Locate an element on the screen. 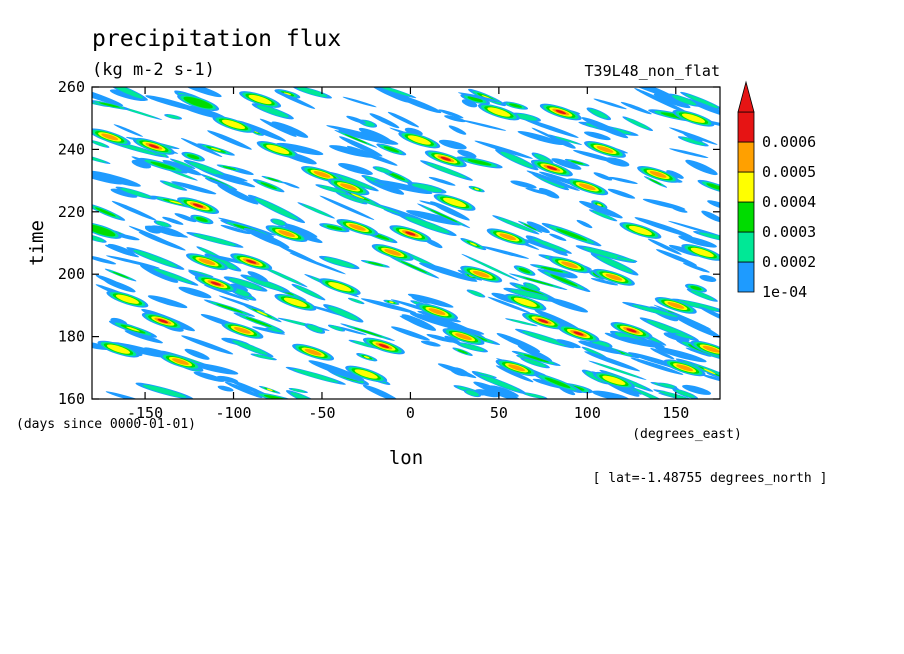  x-tick-label: -100 is located at coordinates (233, 413).